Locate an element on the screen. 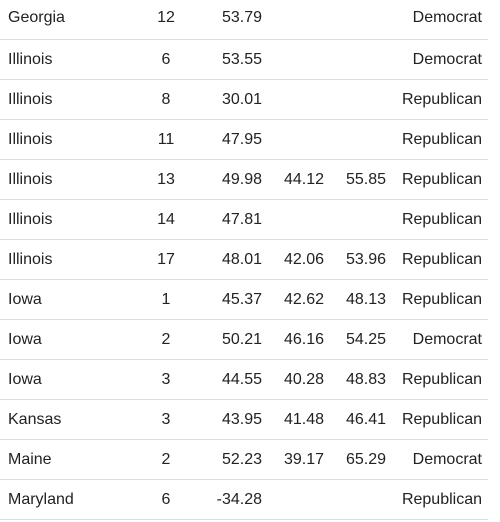  district-cell: 17 is located at coordinates (166, 259).